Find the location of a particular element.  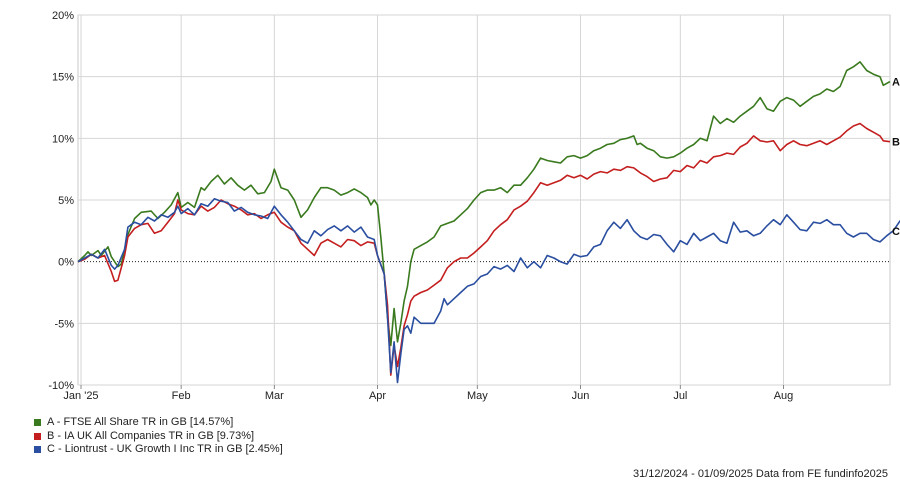

legend-item-b: B - IA UK All Companies TR in GB [9.73%] is located at coordinates (158, 437).